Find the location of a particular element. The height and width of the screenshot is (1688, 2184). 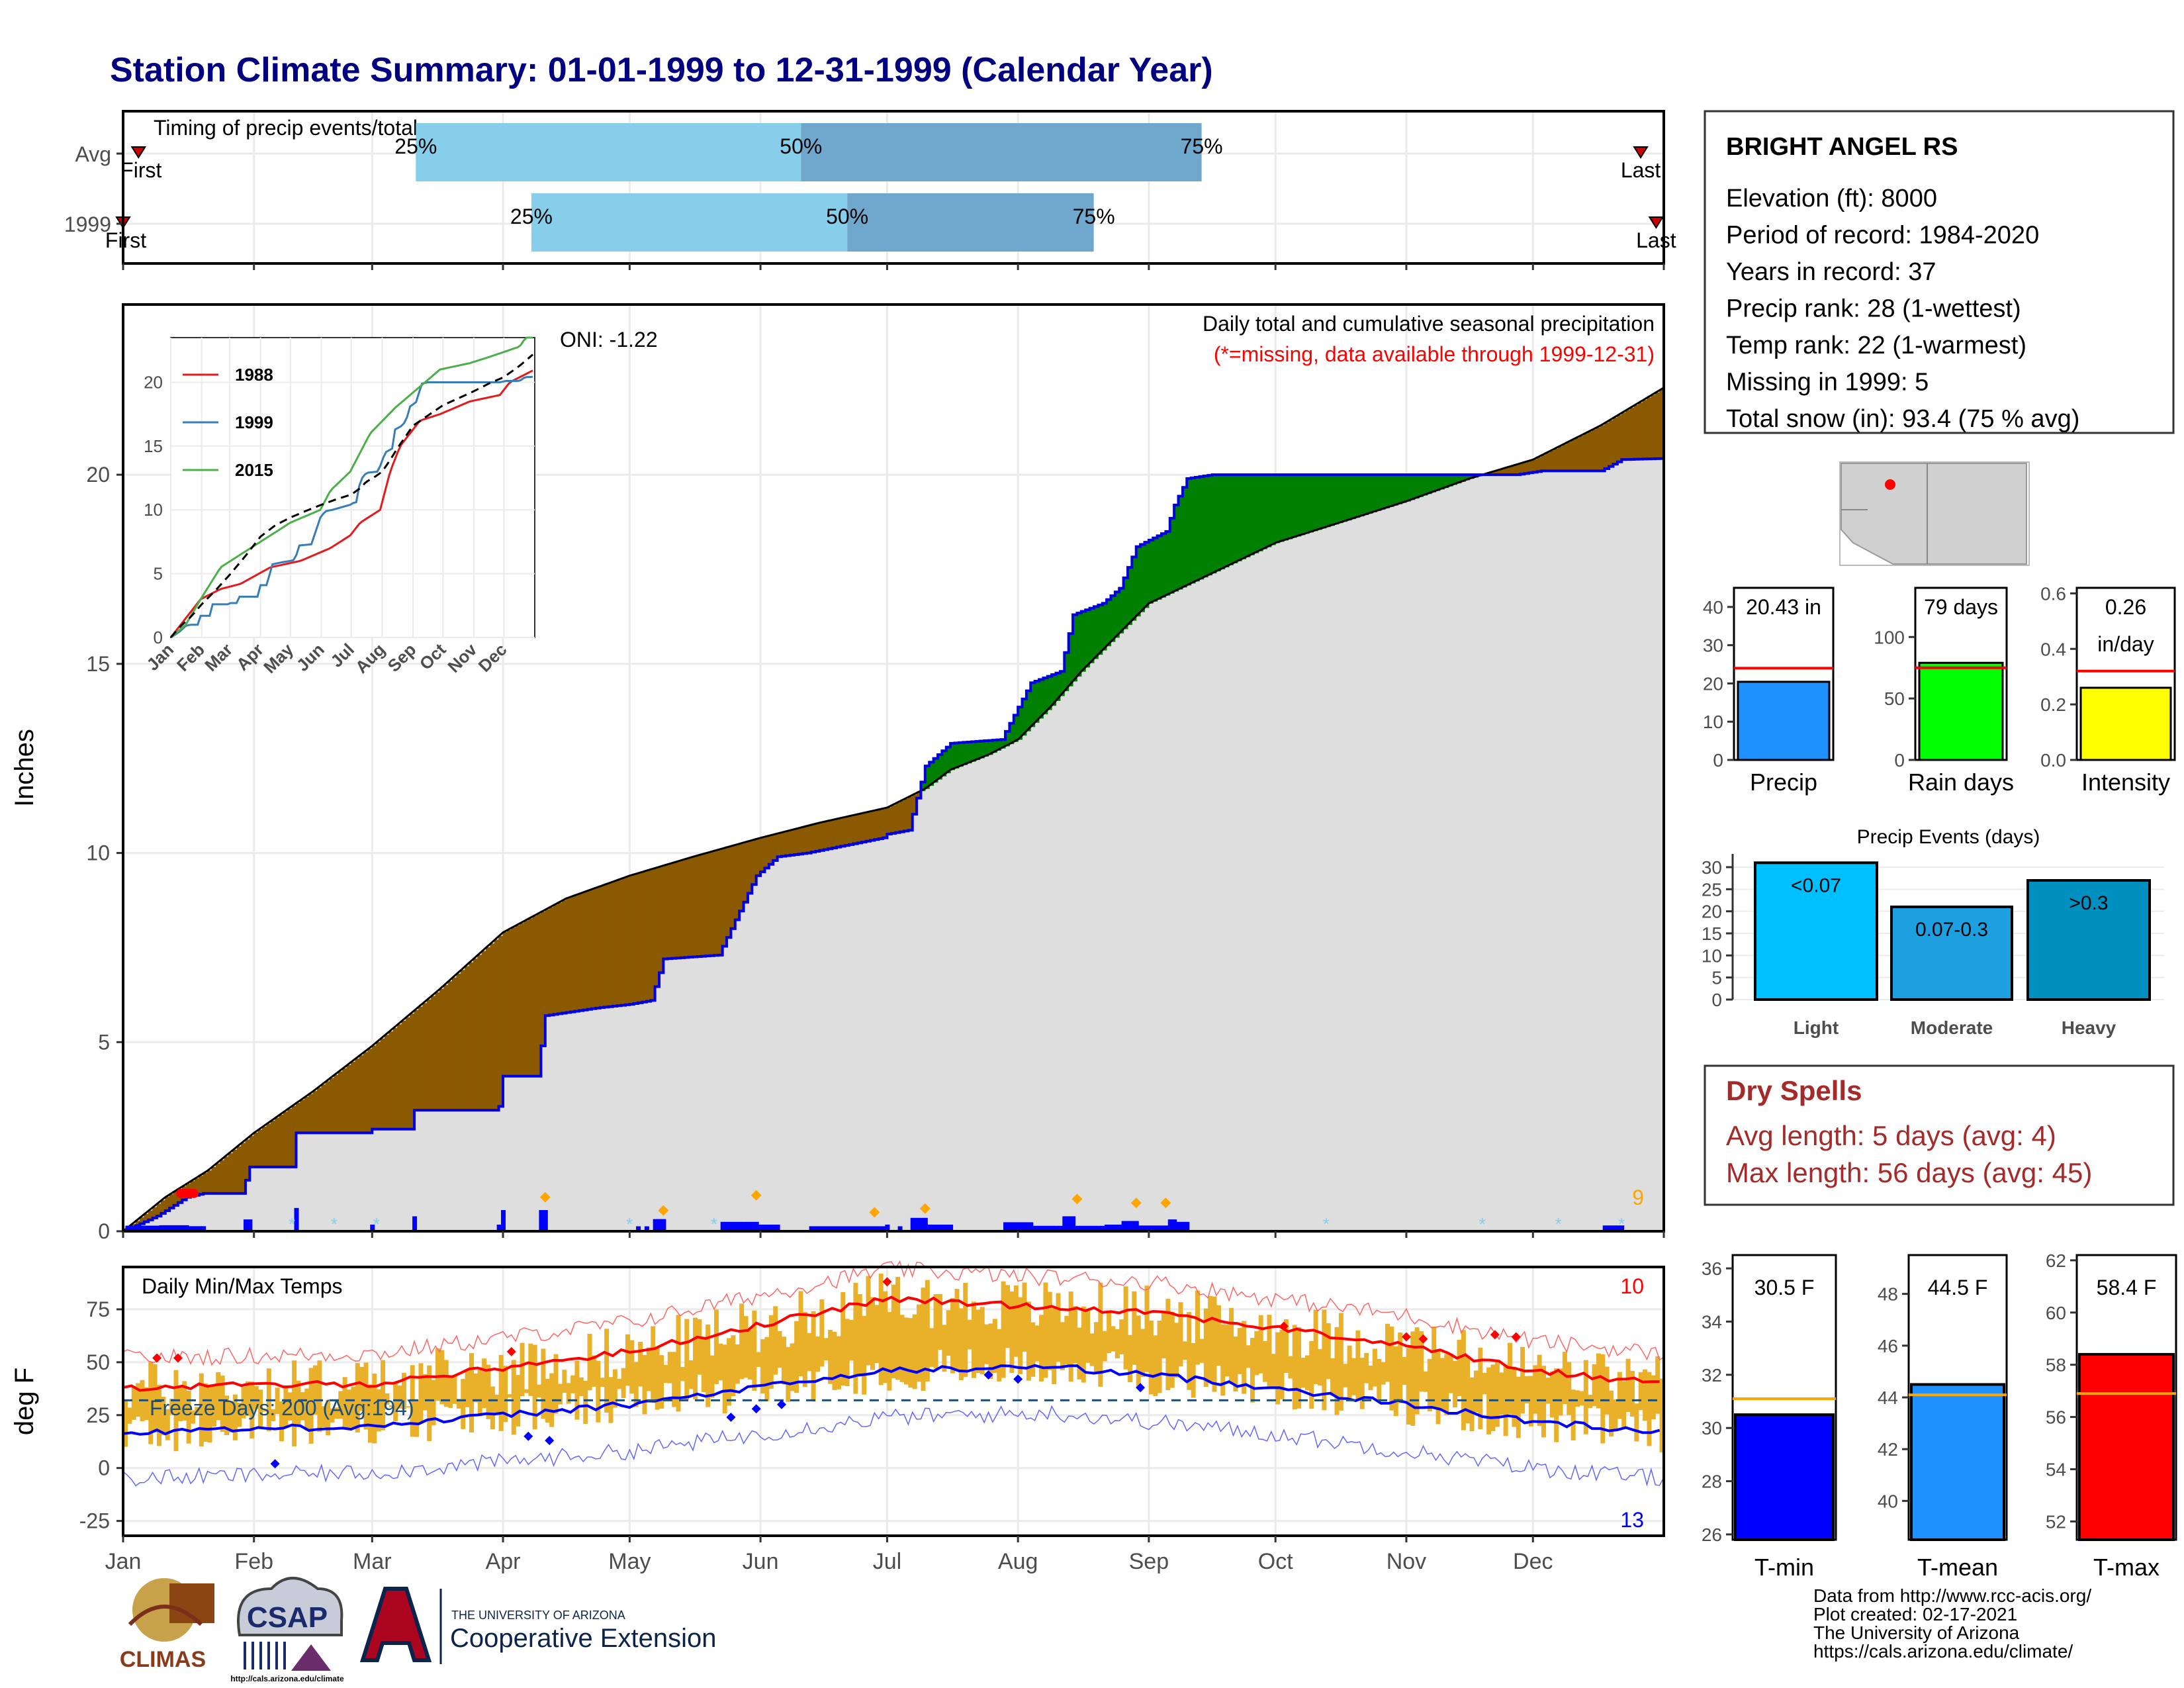

temp-title: Daily Min/Max Temps is located at coordinates (242, 1286).